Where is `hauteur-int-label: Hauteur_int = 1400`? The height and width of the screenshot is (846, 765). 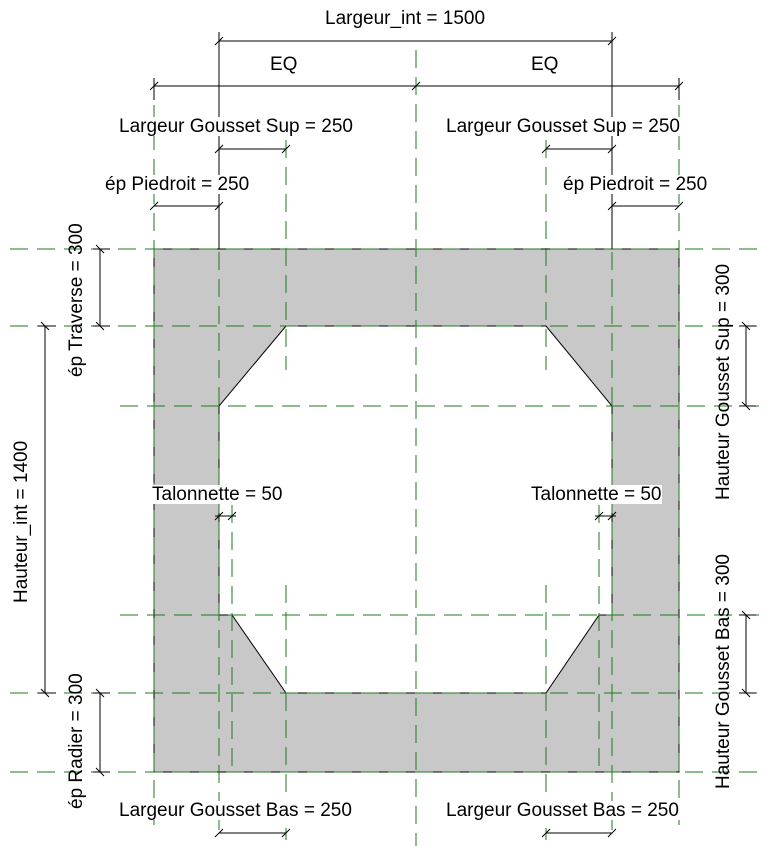 hauteur-int-label: Hauteur_int = 1400 is located at coordinates (21, 521).